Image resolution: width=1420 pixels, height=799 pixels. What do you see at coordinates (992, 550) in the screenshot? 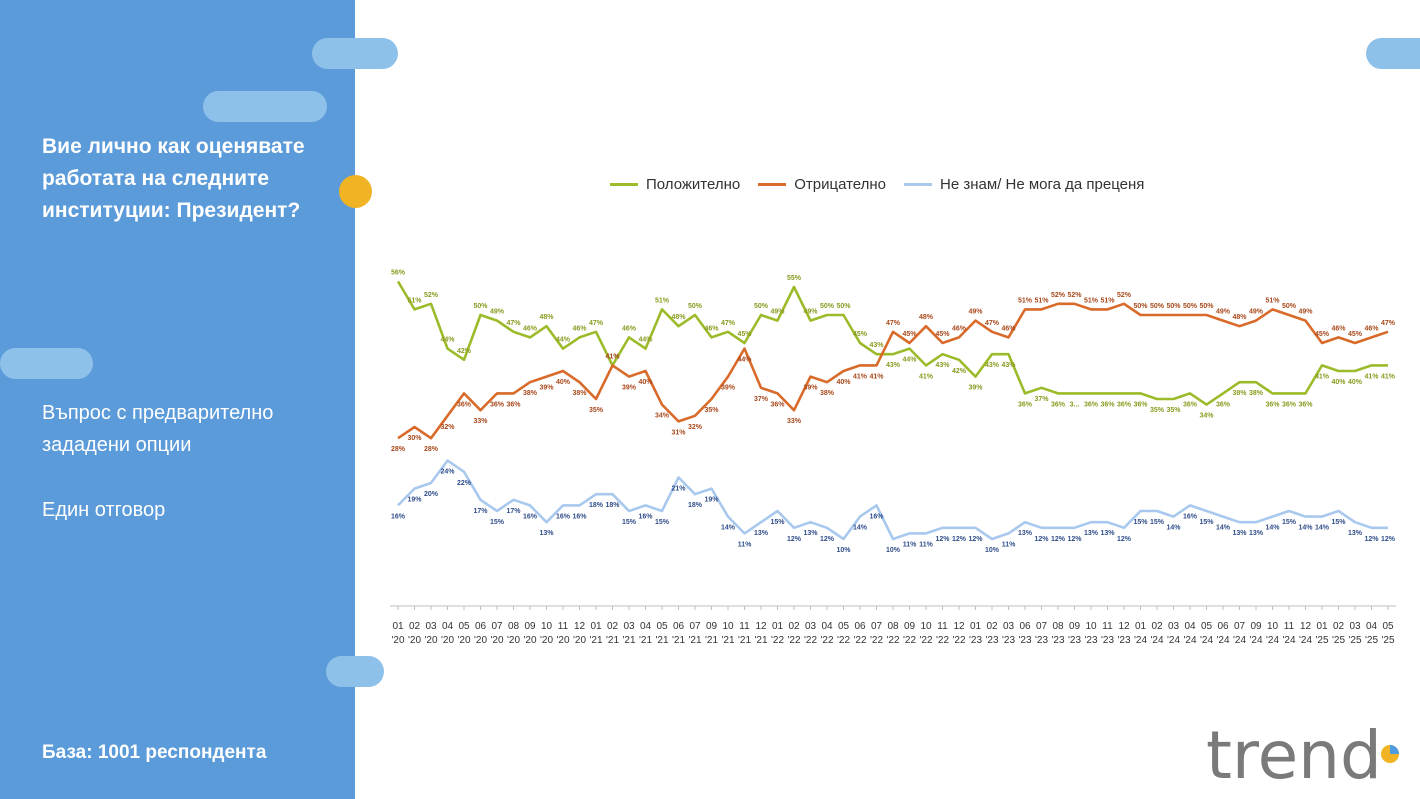
I see `data-label: 10%` at bounding box center [992, 550].